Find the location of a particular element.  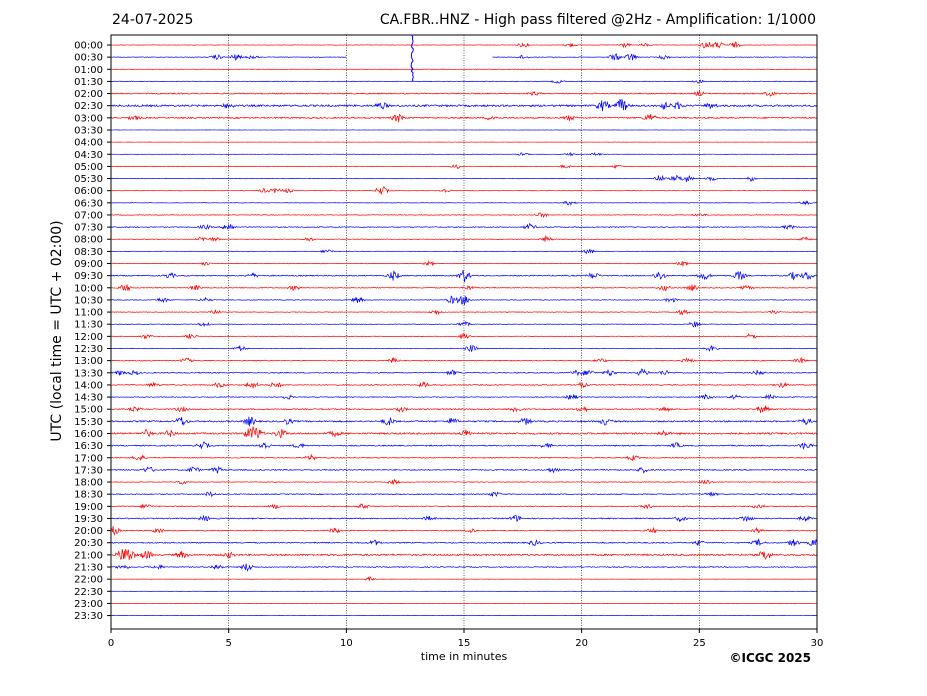

x-tick-label: 5 is located at coordinates (228, 643).